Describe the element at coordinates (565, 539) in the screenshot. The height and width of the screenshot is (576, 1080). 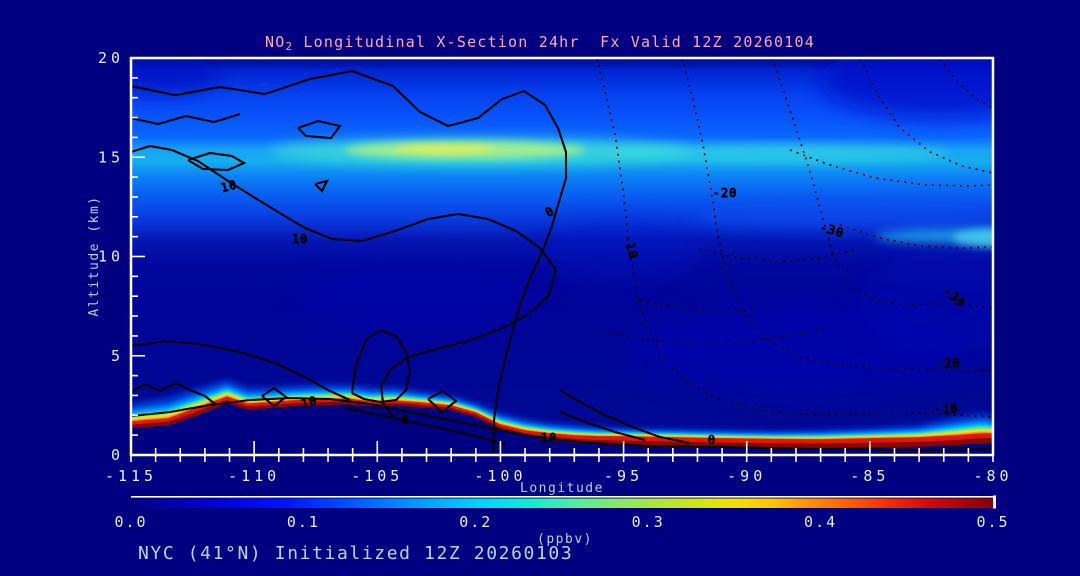
I see `colorbar-units-label: (ppbv)` at that location.